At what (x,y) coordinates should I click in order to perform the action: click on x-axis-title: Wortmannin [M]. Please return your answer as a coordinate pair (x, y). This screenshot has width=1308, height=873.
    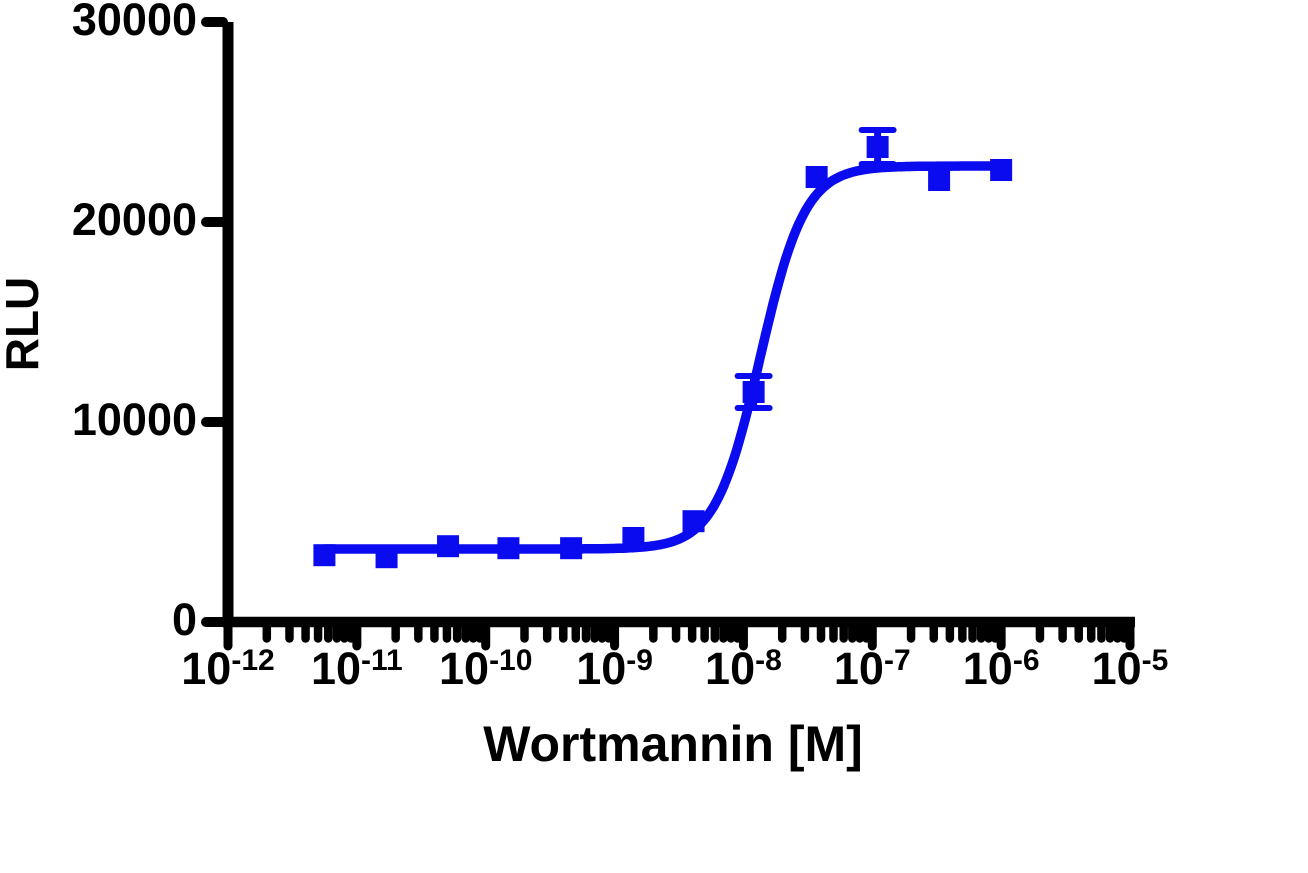
    Looking at the image, I should click on (673, 744).